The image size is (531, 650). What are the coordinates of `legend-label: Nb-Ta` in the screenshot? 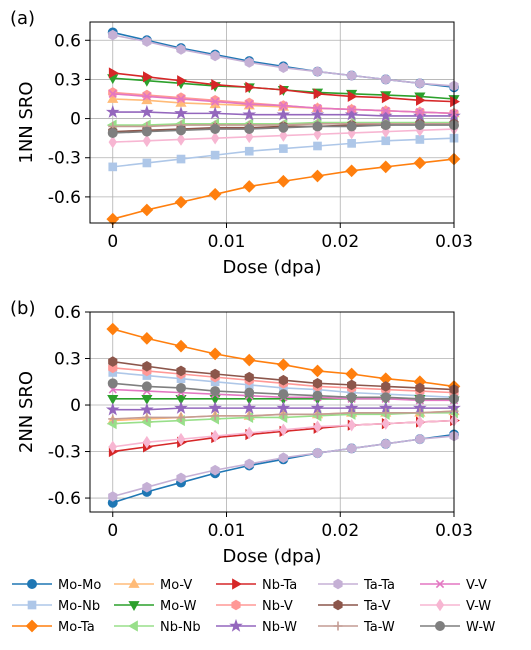 It's located at (279, 585).